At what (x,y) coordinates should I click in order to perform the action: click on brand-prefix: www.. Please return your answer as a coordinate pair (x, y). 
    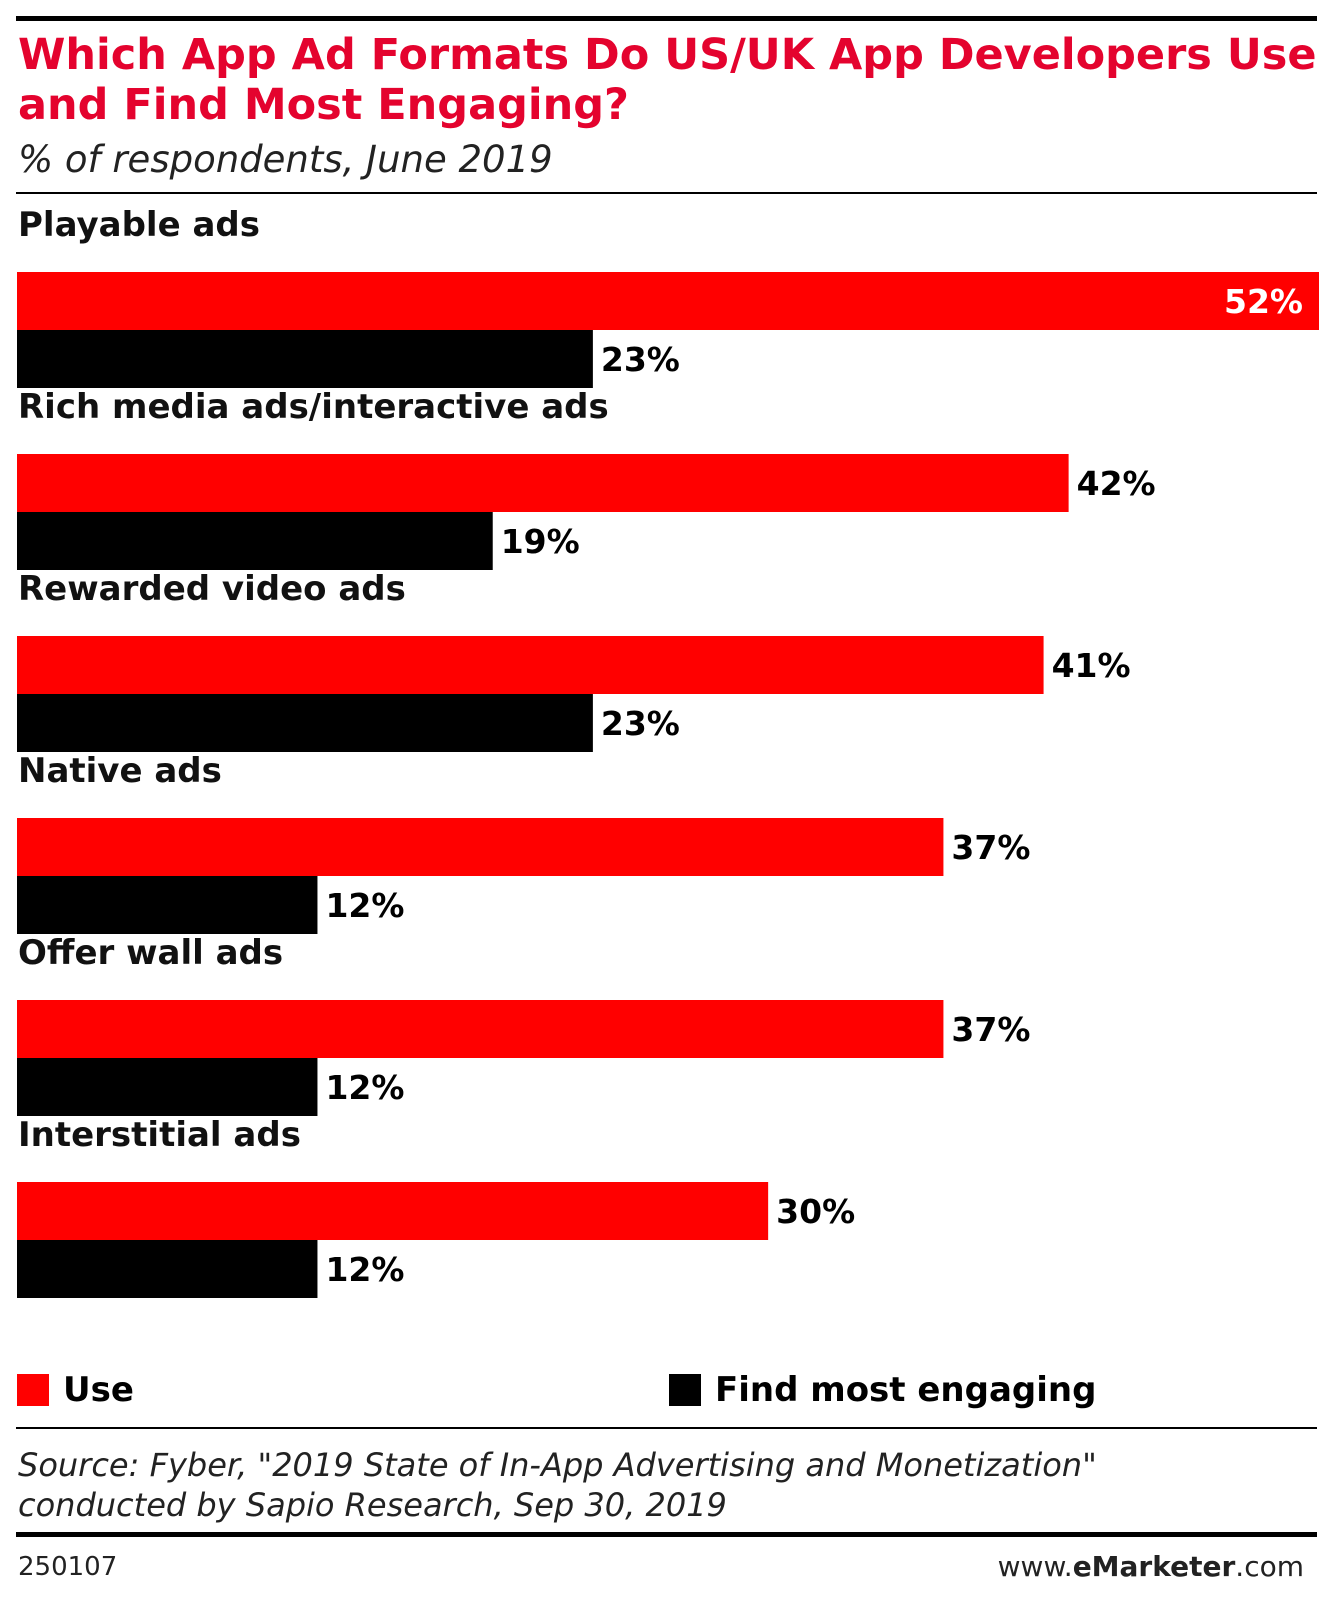
    Looking at the image, I should click on (1035, 1566).